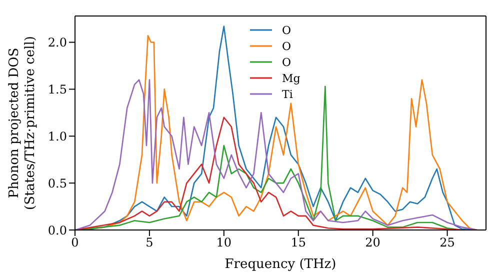  I want to click on x-tick-label: 20, so click(372, 243).